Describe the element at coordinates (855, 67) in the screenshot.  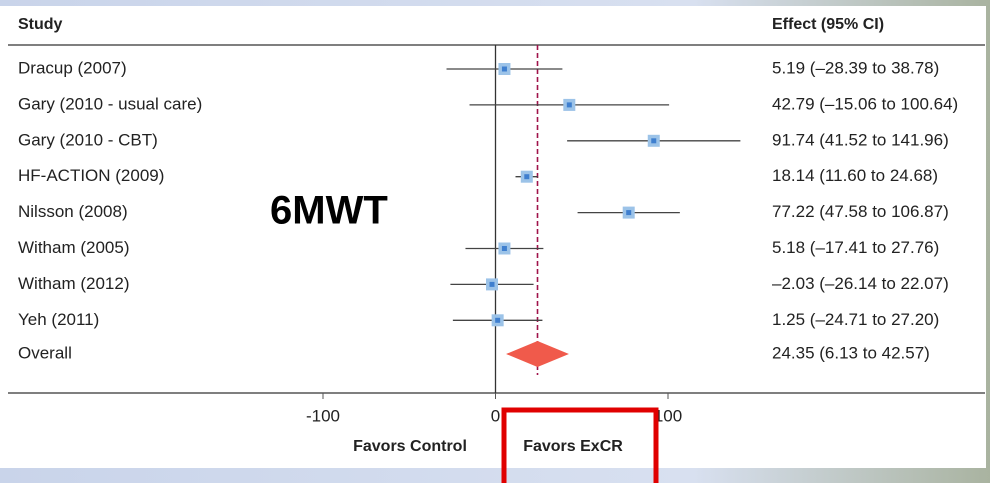
I see `effect-label: 5.19 (–28.39 to 38.78)` at that location.